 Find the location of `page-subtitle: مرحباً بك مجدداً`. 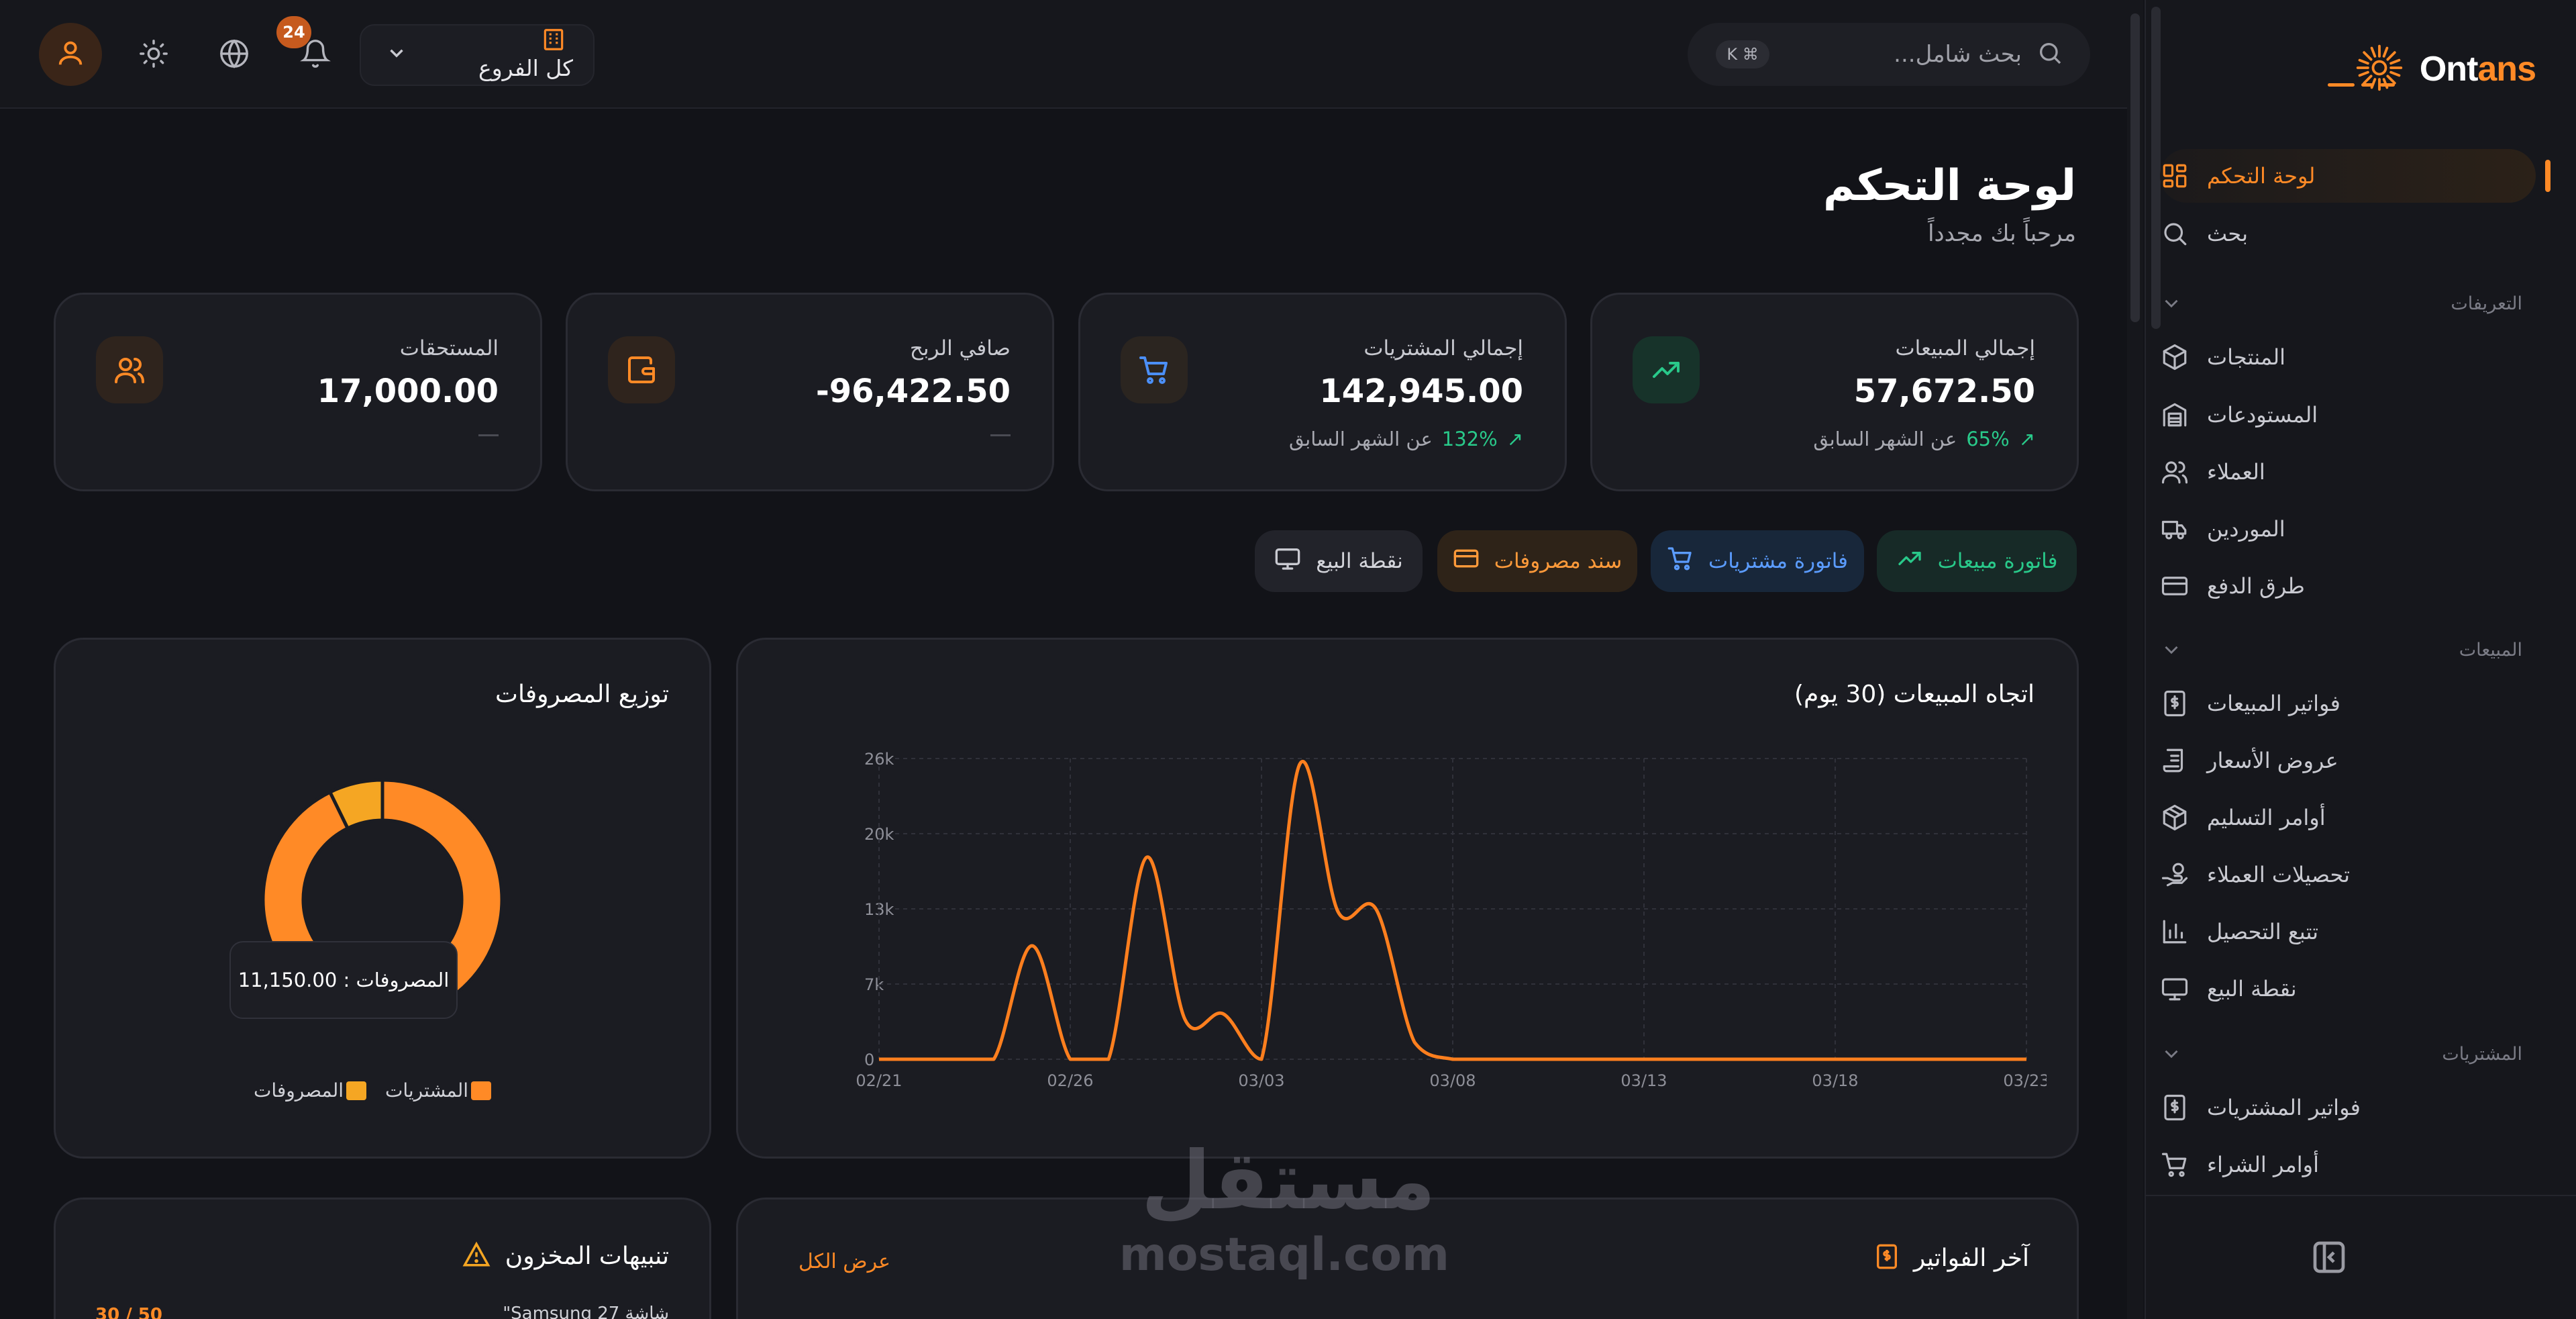

page-subtitle: مرحباً بك مجدداً is located at coordinates (2002, 233).